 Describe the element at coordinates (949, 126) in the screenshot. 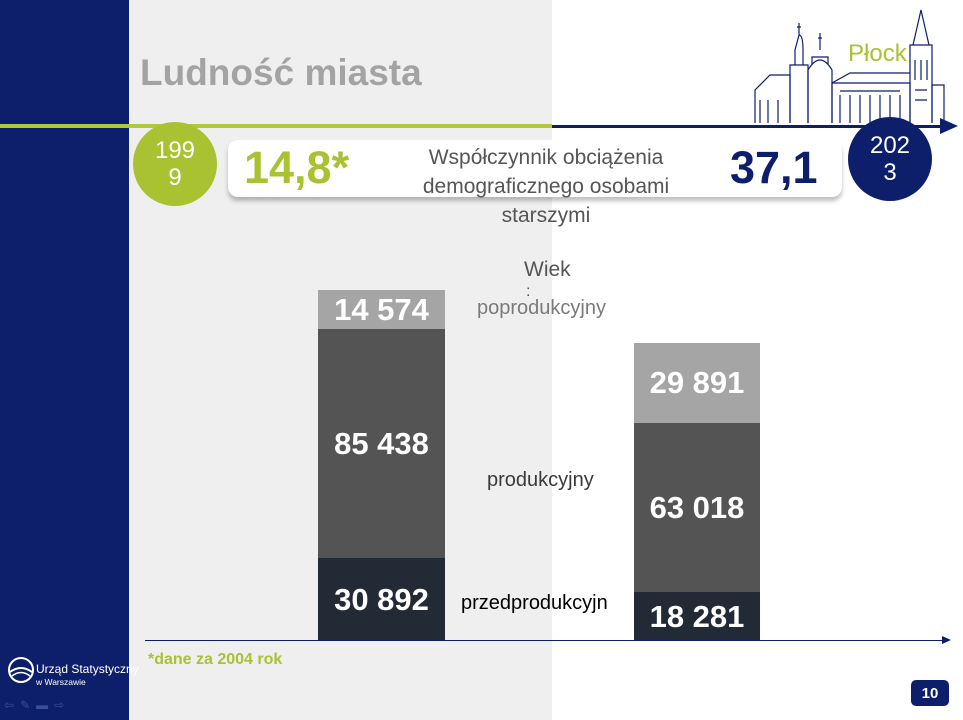

I see `timeline-arrow-icon` at that location.